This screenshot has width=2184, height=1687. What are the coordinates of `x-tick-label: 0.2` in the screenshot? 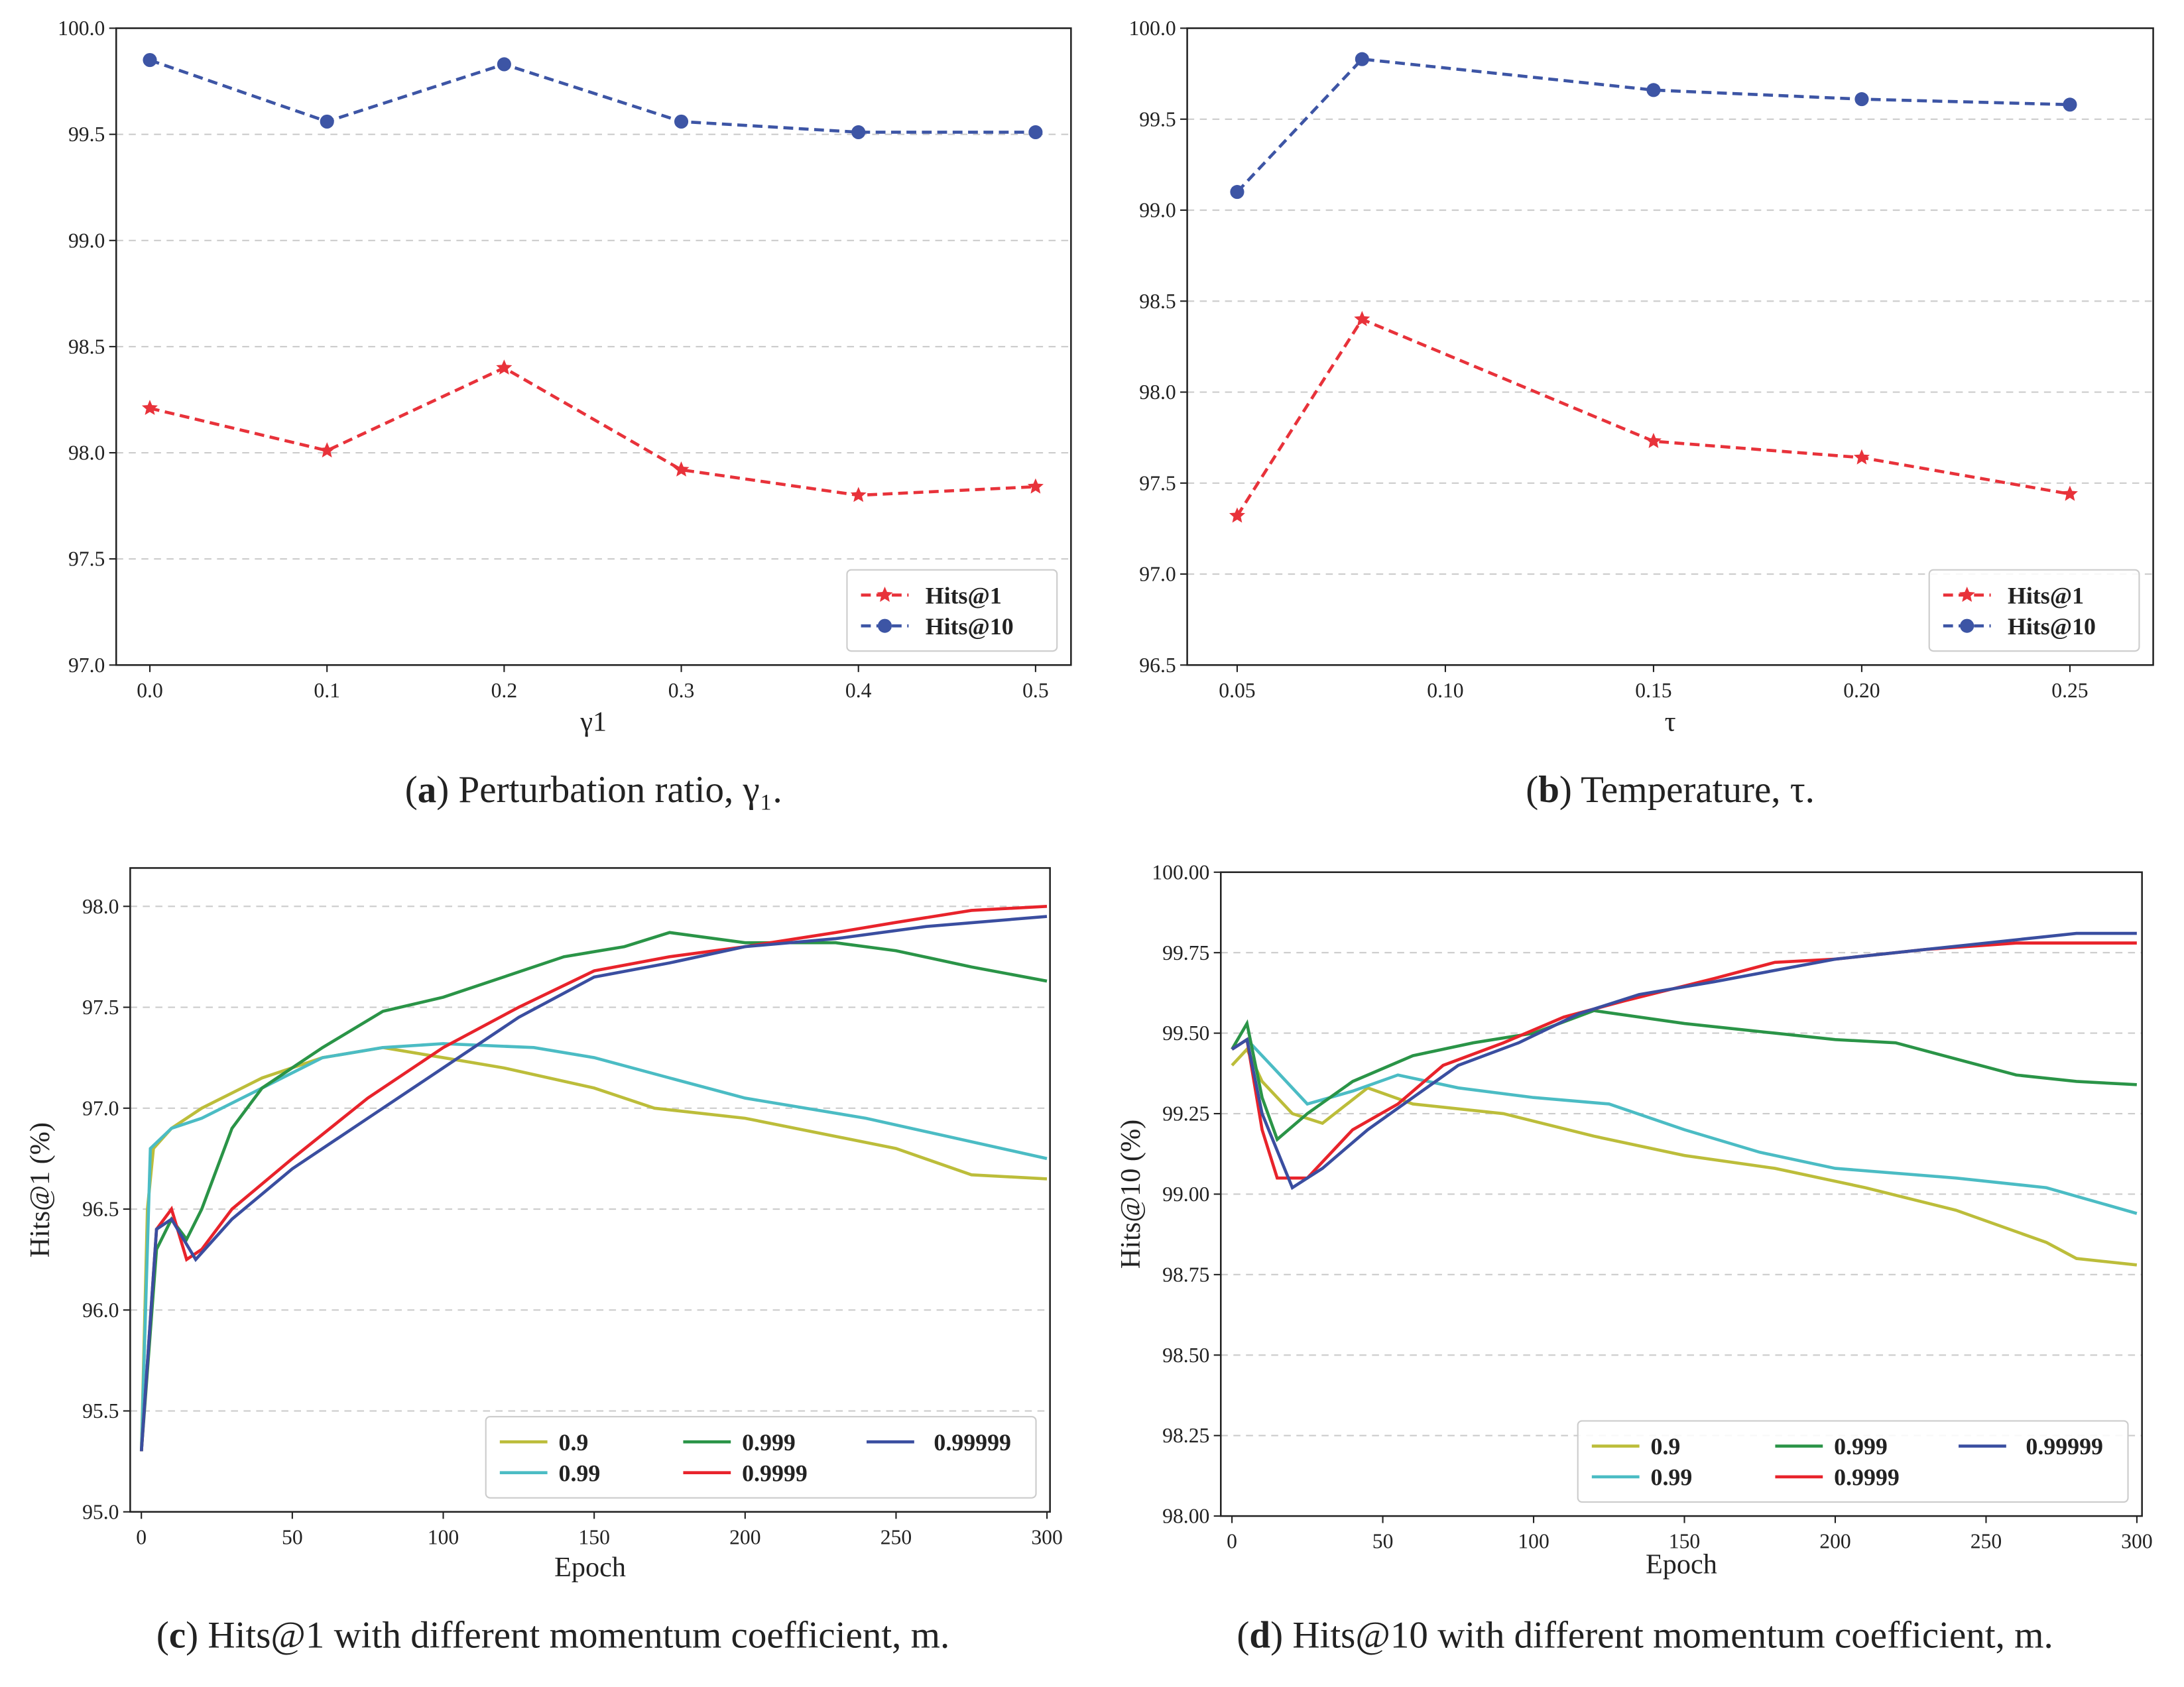 It's located at (504, 690).